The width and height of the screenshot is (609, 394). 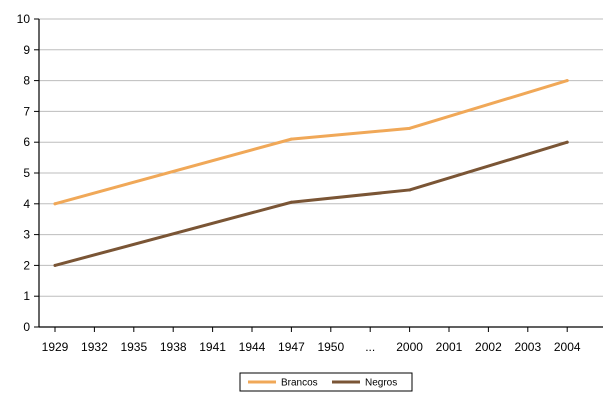 What do you see at coordinates (26, 142) in the screenshot?
I see `y-tick-label: 6` at bounding box center [26, 142].